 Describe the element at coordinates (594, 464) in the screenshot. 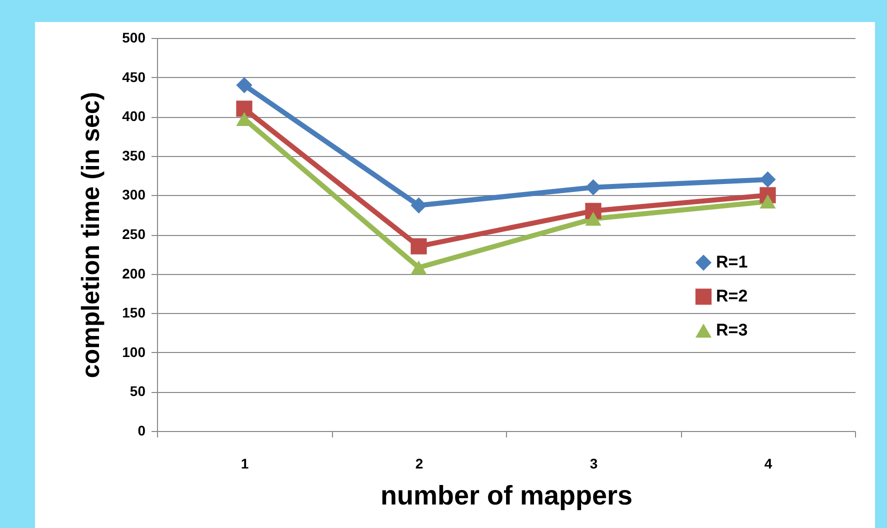

I see `x-tick-label: 3` at that location.